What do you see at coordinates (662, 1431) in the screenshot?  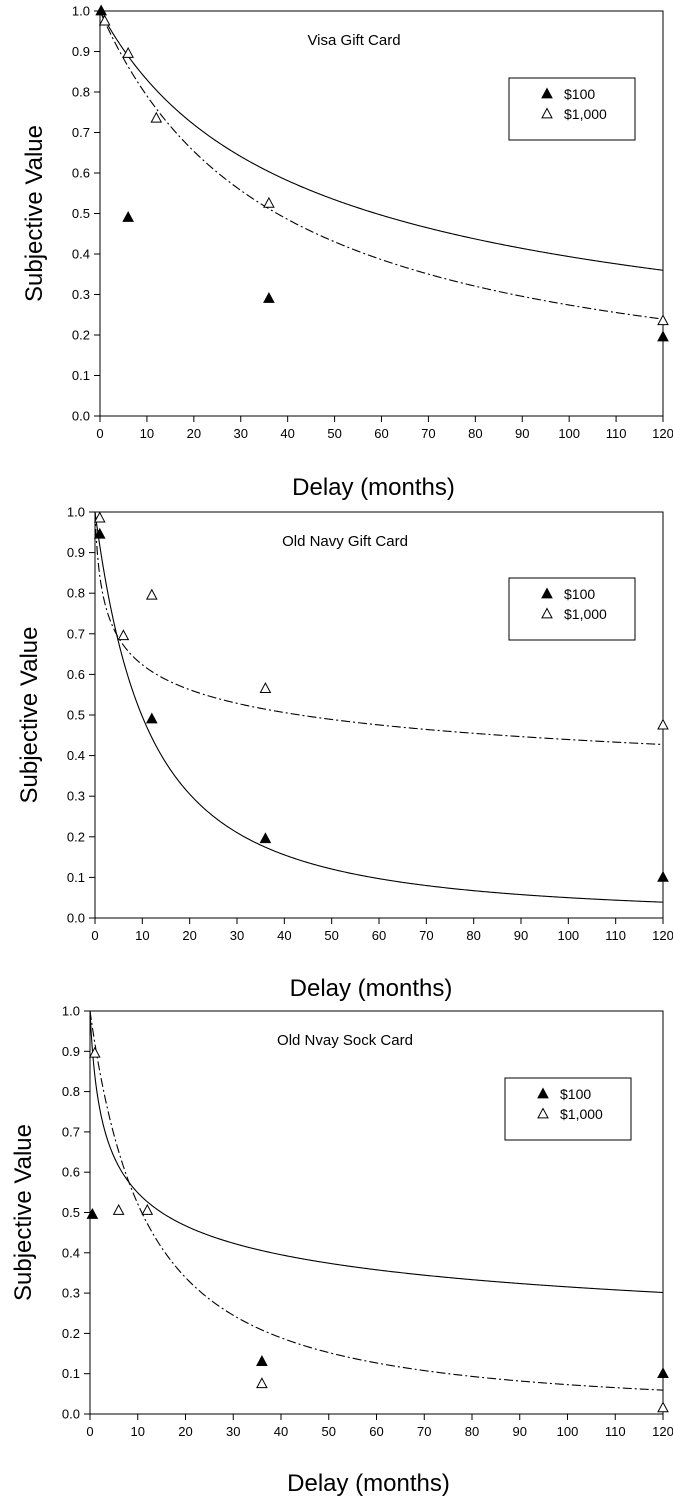 I see `x-tick-label: 120` at bounding box center [662, 1431].